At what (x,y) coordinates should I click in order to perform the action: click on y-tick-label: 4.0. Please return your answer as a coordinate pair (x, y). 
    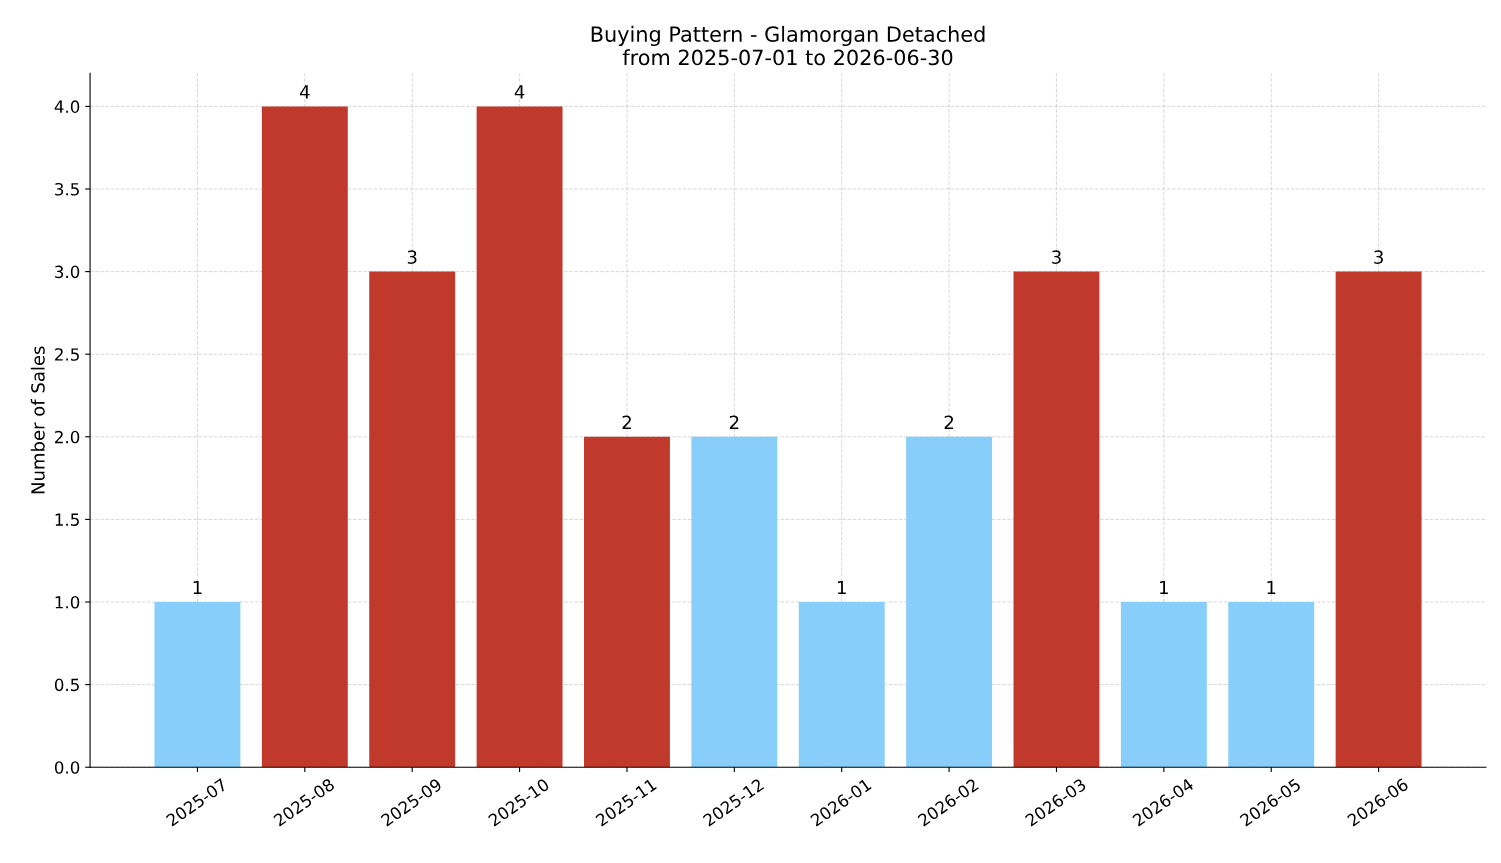
    Looking at the image, I should click on (67, 106).